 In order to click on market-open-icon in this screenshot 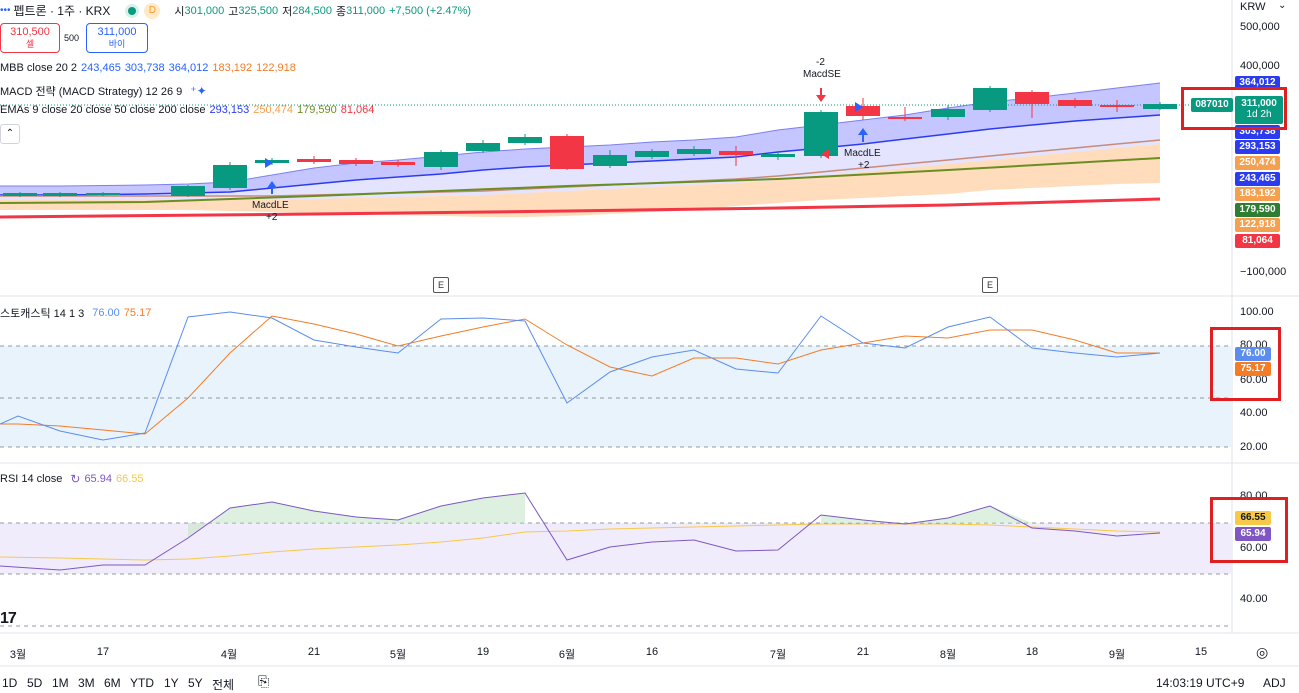, I will do `click(132, 10)`.